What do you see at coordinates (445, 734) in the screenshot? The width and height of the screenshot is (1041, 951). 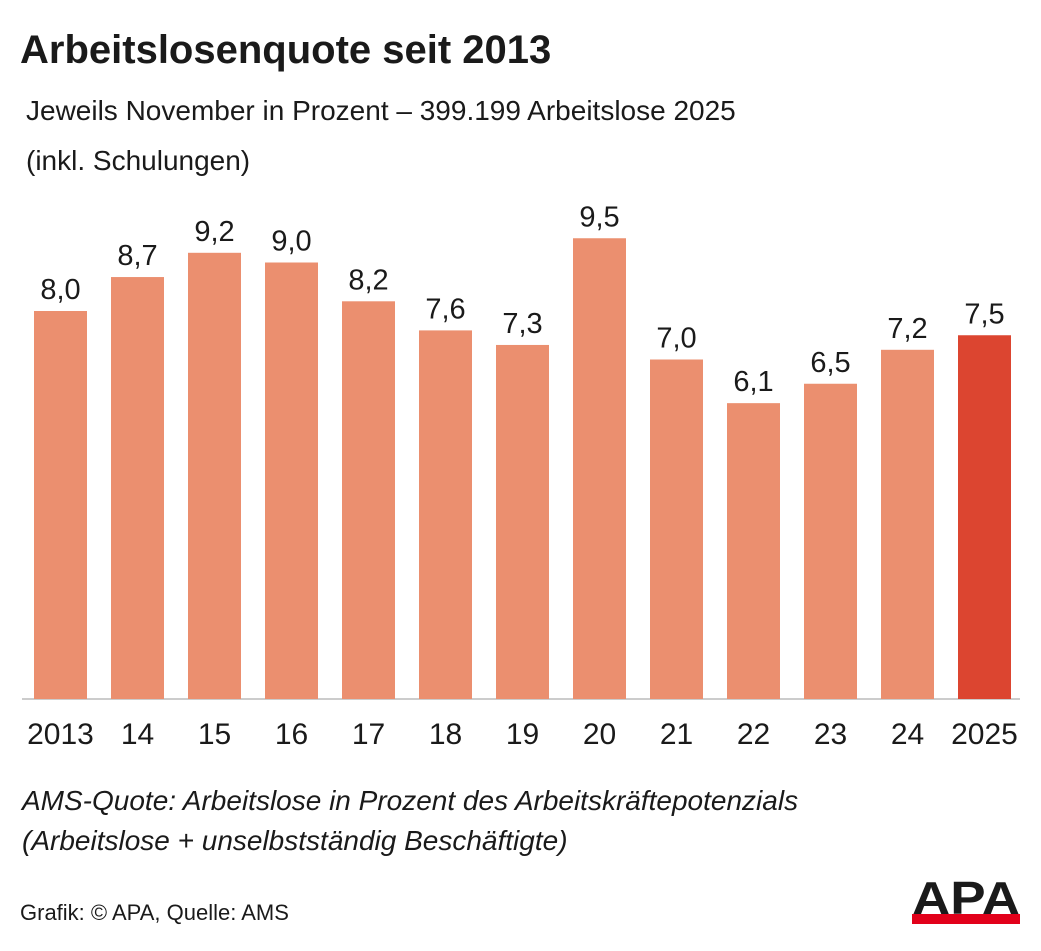 I see `x-tick-label: 18` at bounding box center [445, 734].